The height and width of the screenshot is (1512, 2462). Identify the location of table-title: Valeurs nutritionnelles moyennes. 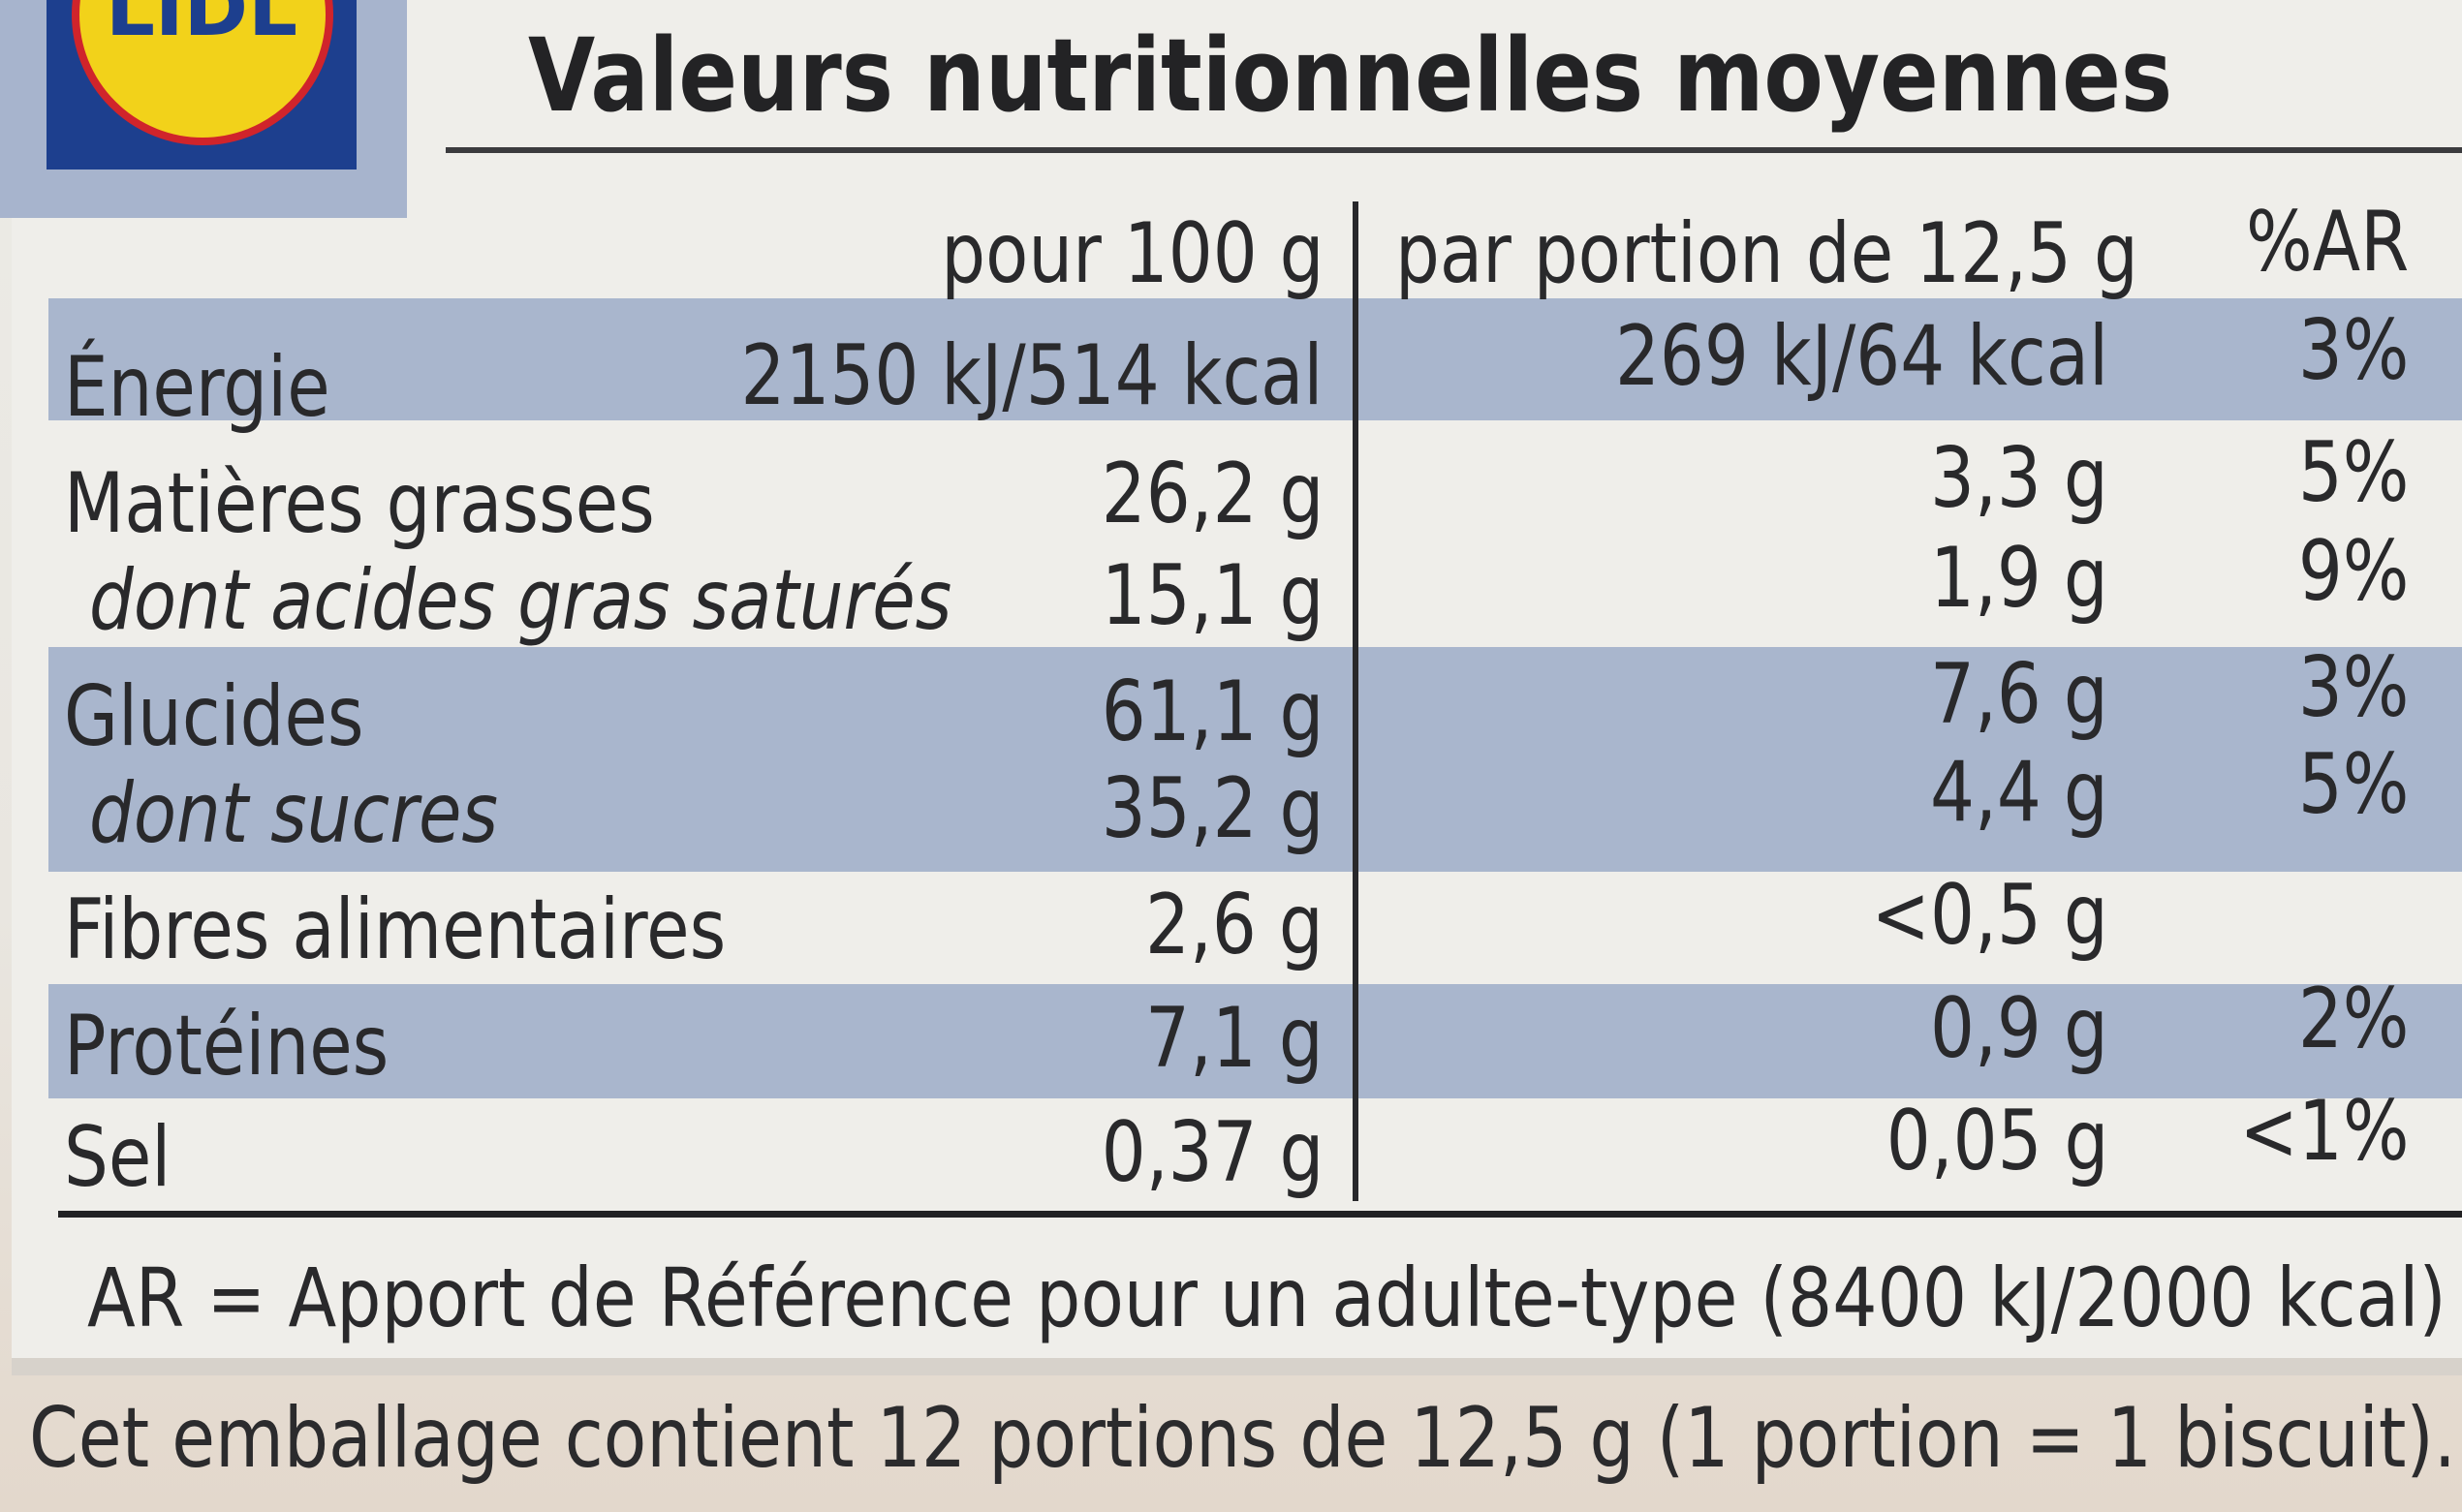
(1350, 76).